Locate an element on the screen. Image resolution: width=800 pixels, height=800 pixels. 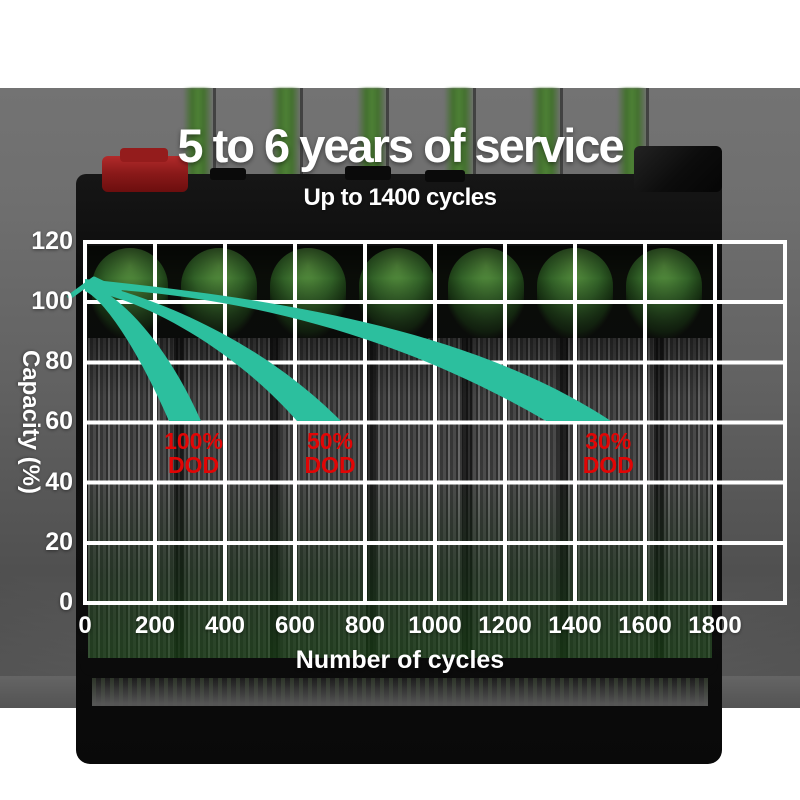
x-tick-label: 400 is located at coordinates (225, 625).